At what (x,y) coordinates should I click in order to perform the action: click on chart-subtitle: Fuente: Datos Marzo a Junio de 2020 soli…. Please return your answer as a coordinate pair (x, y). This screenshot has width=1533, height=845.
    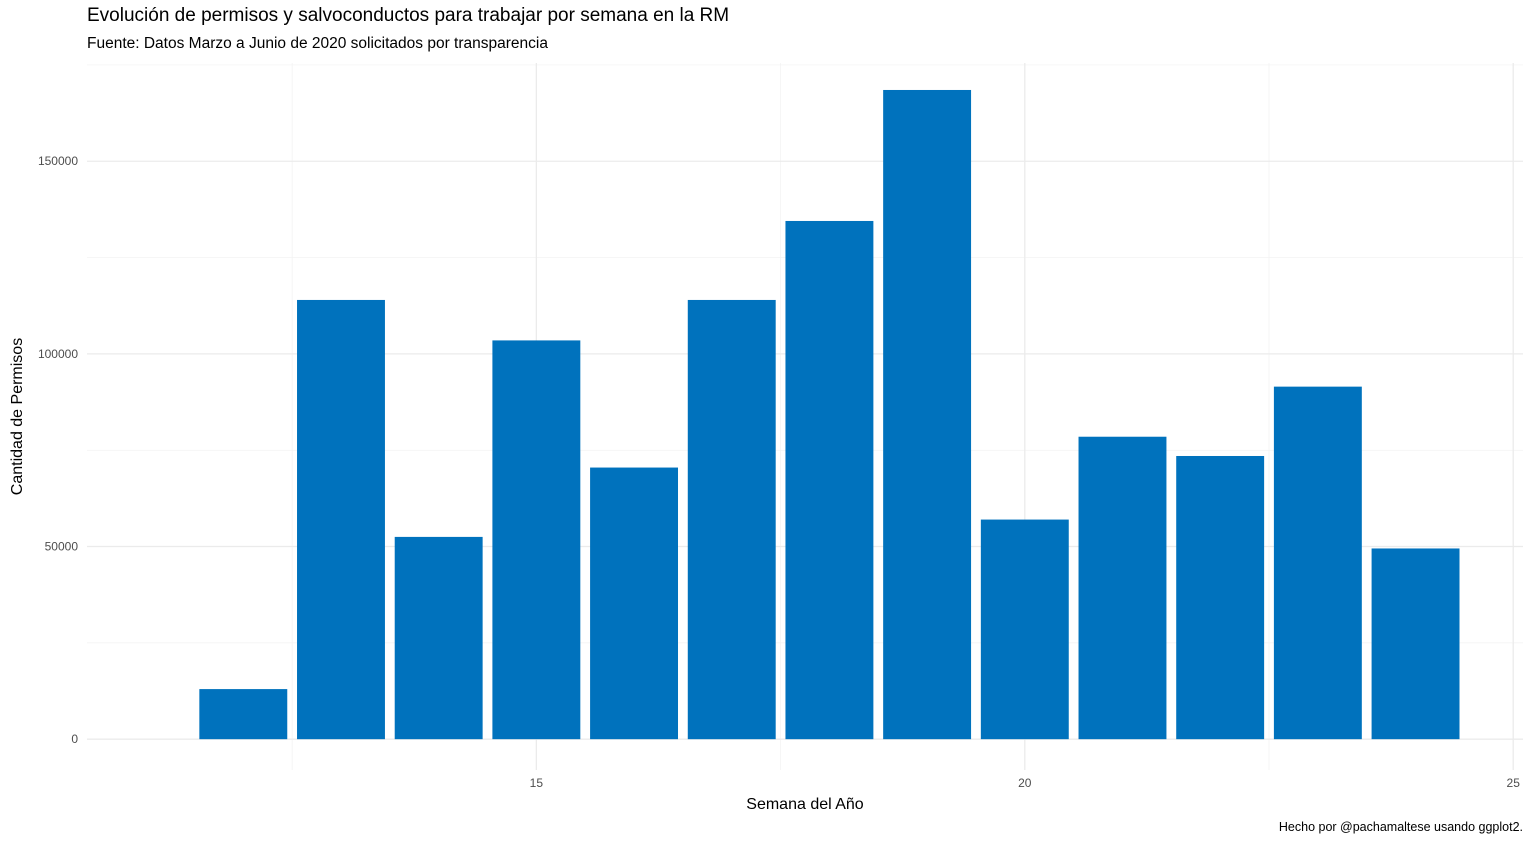
    Looking at the image, I should click on (317, 43).